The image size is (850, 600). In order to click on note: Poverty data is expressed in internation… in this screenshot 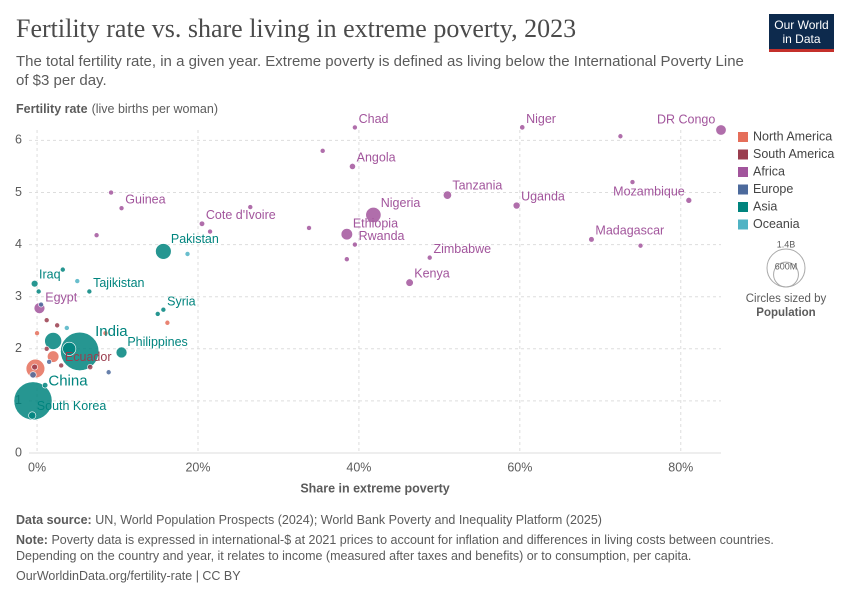, I will do `click(395, 548)`.